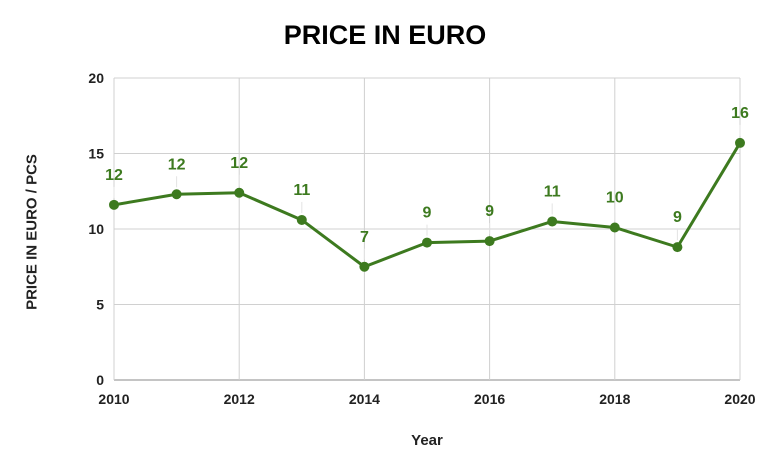 The width and height of the screenshot is (770, 476). Describe the element at coordinates (489, 399) in the screenshot. I see `x-tick-label: 2016` at that location.